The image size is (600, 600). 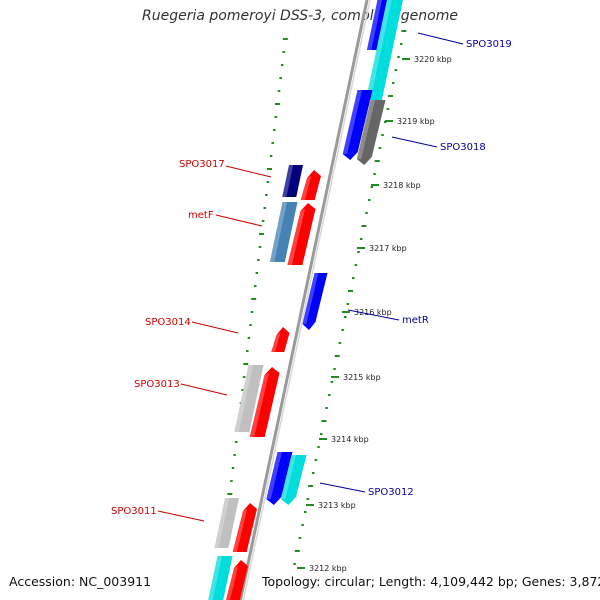 I want to click on gene-spo3017-shade, so click(x=288, y=181).